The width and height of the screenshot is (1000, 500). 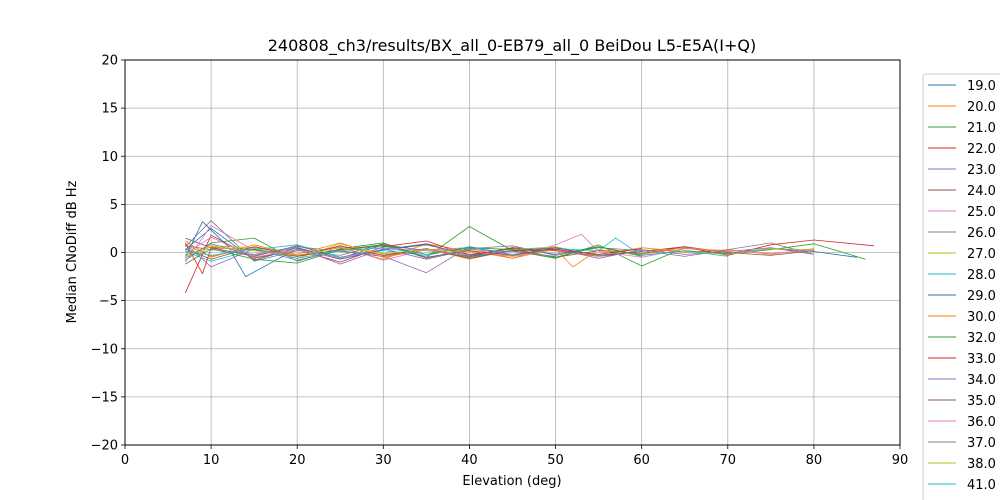 I want to click on series-line-33.0, so click(x=413, y=258).